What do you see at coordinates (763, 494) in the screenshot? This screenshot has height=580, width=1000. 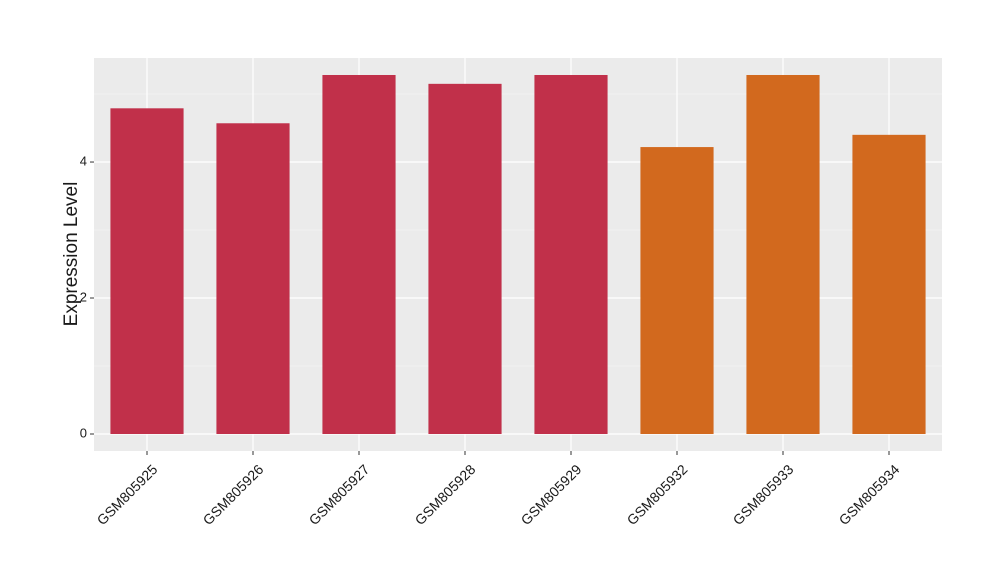 I see `x-tick-label: GSM805933` at bounding box center [763, 494].